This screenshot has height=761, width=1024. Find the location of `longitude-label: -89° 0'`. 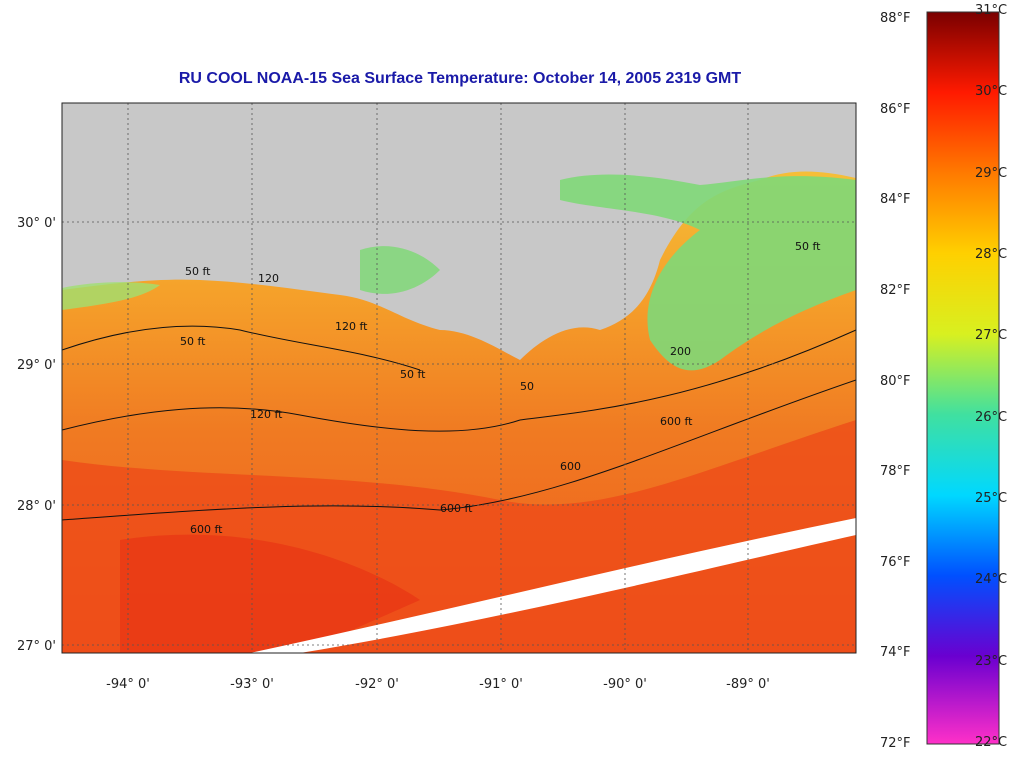

longitude-label: -89° 0' is located at coordinates (748, 684).